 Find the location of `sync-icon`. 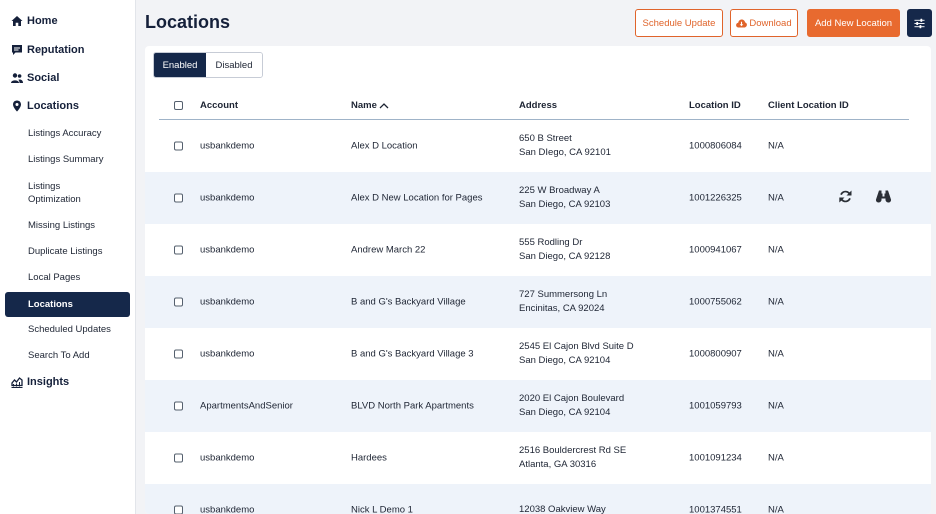

sync-icon is located at coordinates (845, 198).